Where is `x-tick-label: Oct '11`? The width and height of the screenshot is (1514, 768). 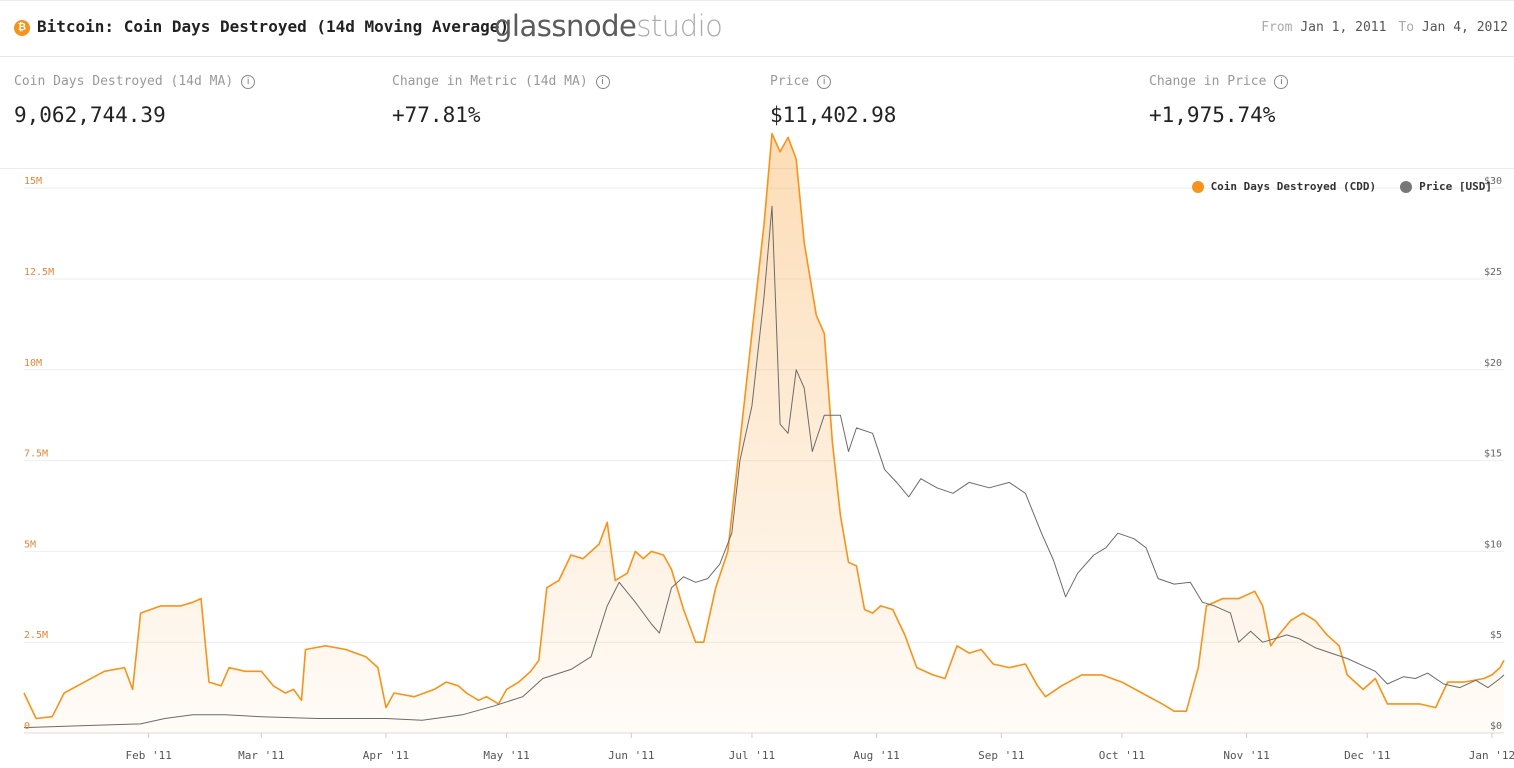 x-tick-label: Oct '11 is located at coordinates (1122, 755).